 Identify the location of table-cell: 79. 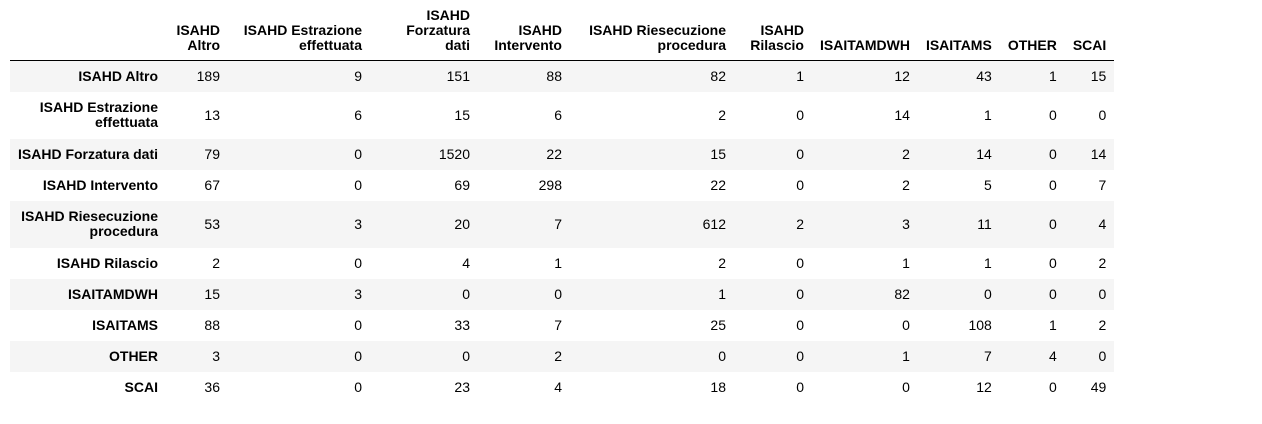
(212, 153).